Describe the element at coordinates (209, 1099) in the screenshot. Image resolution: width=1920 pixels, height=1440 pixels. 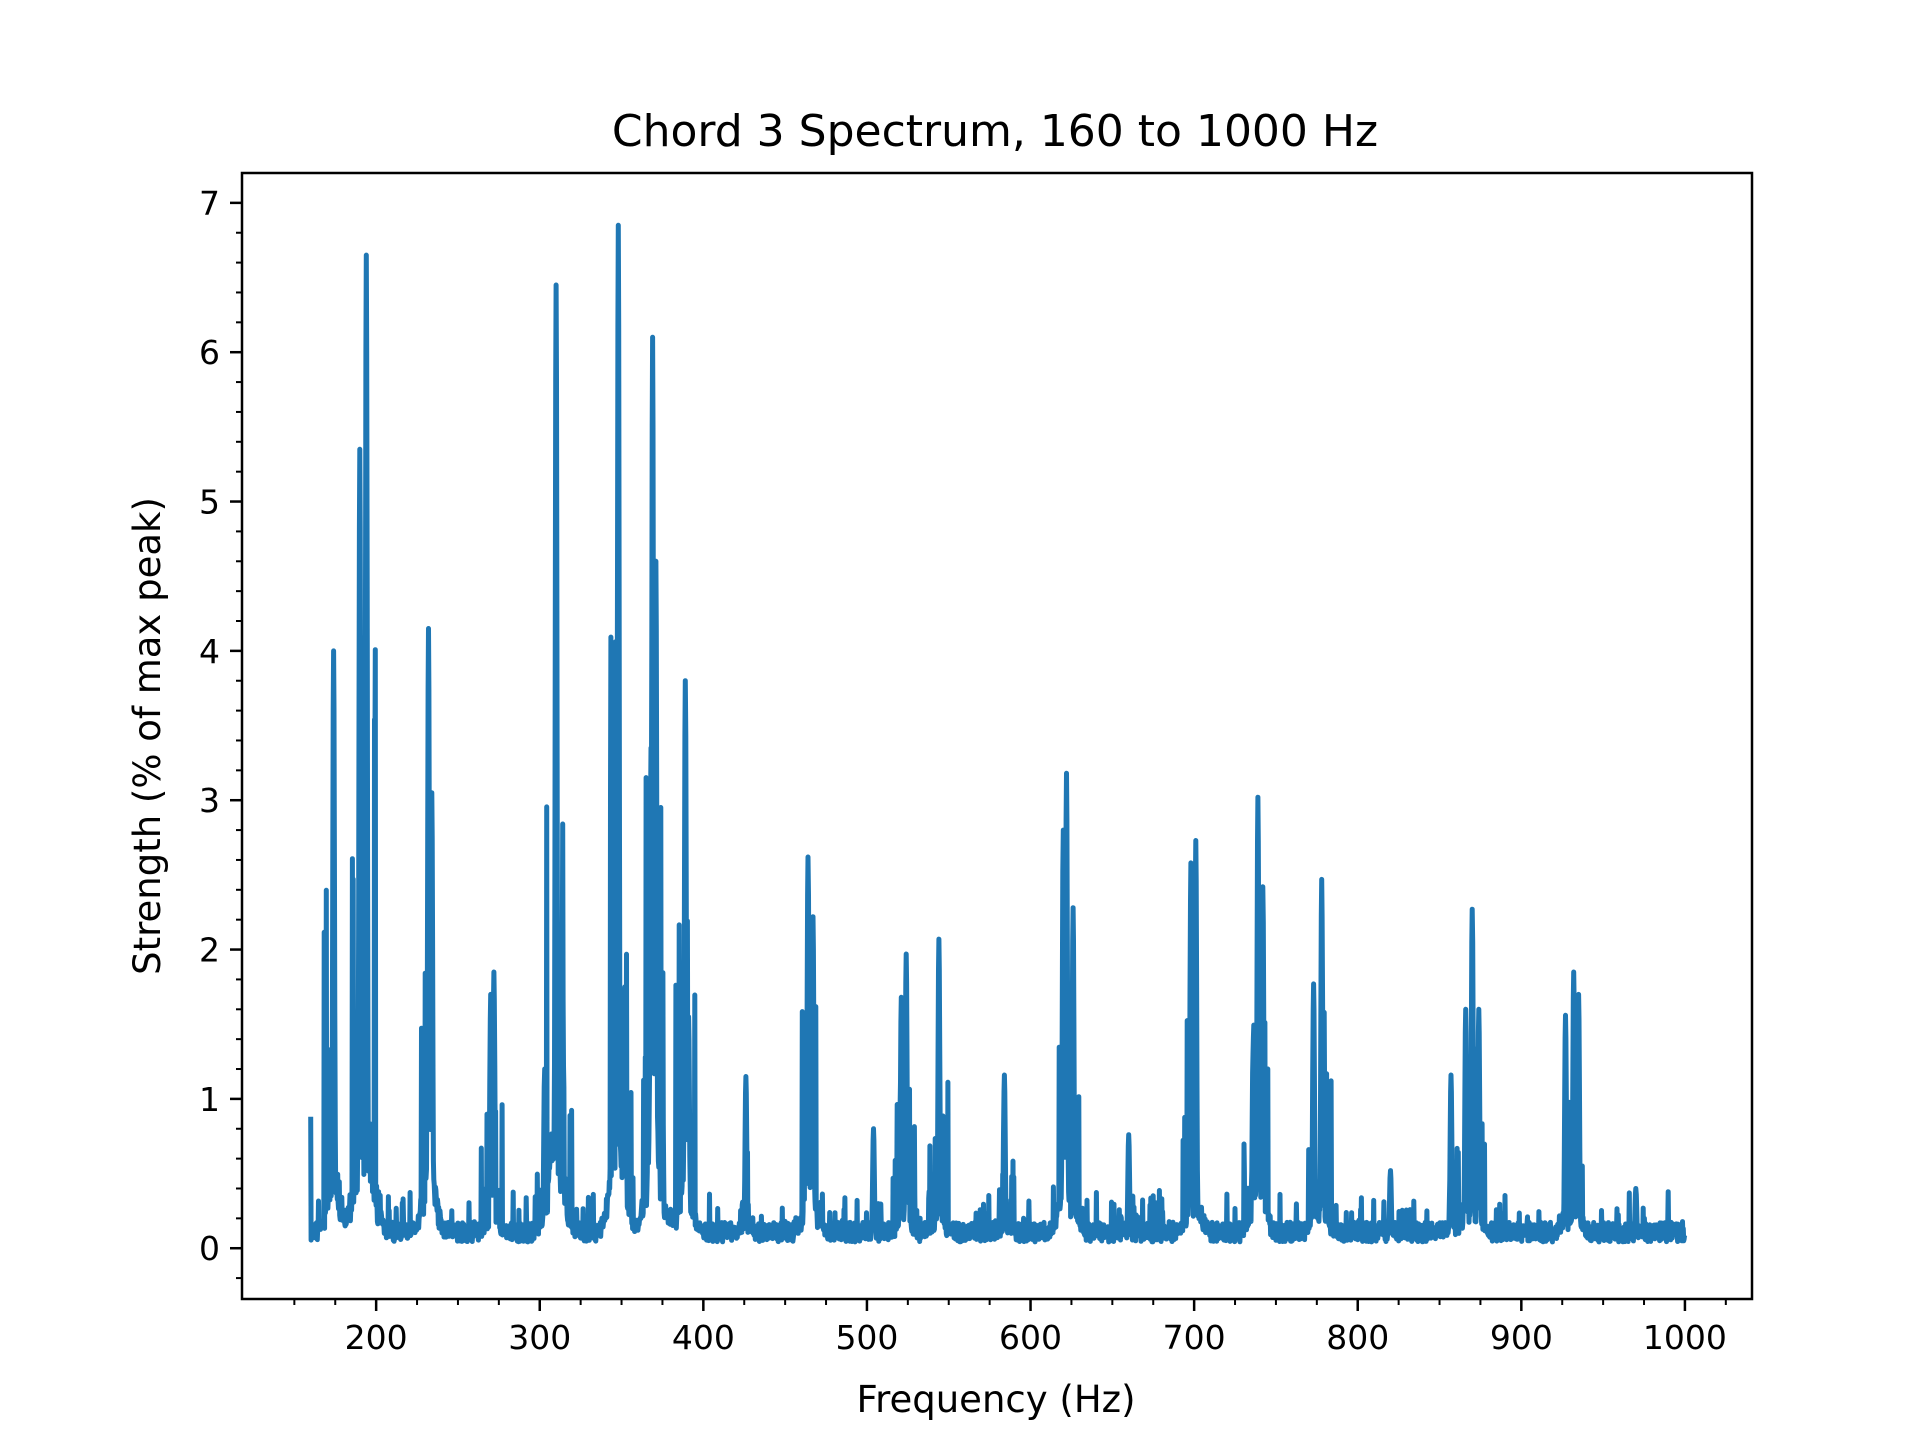
I see `y-tick-label: 1` at that location.